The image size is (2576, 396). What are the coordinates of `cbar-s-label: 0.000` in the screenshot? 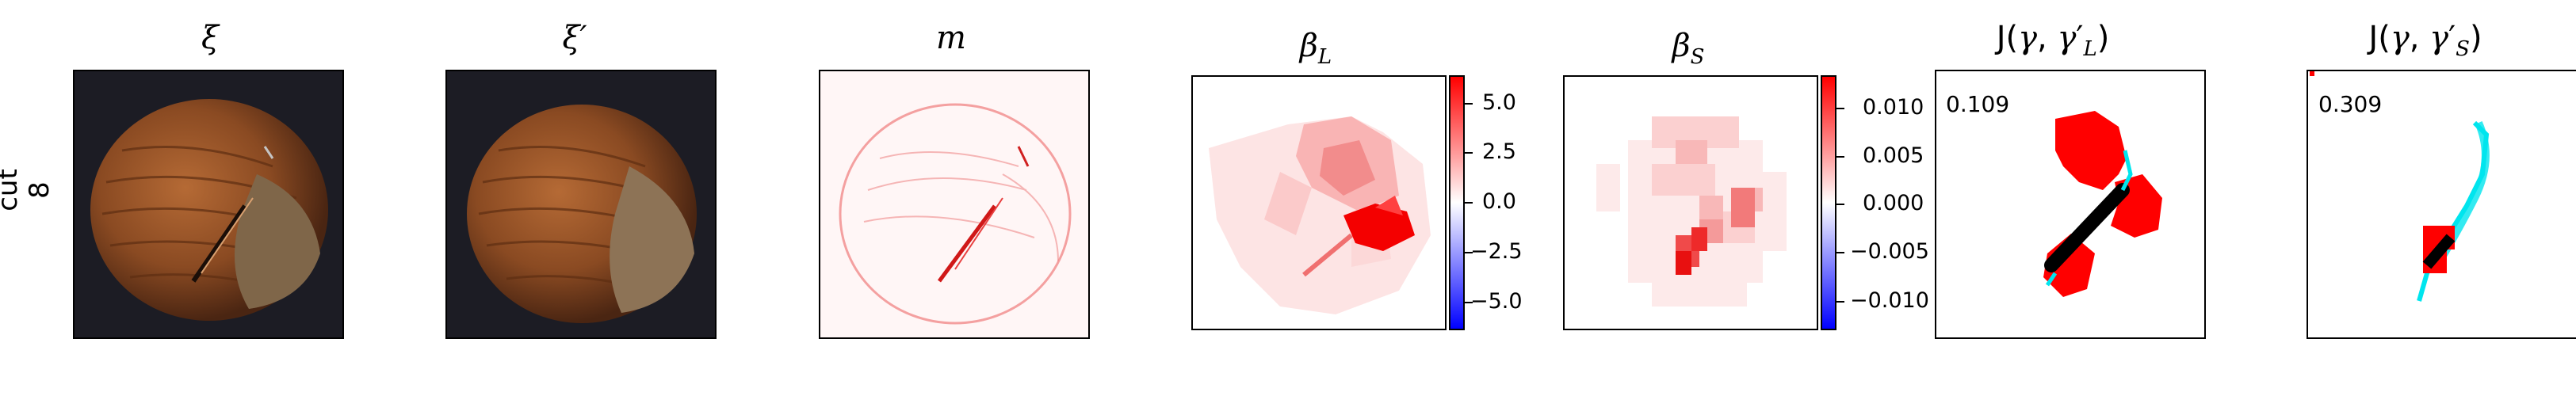 It's located at (1893, 203).